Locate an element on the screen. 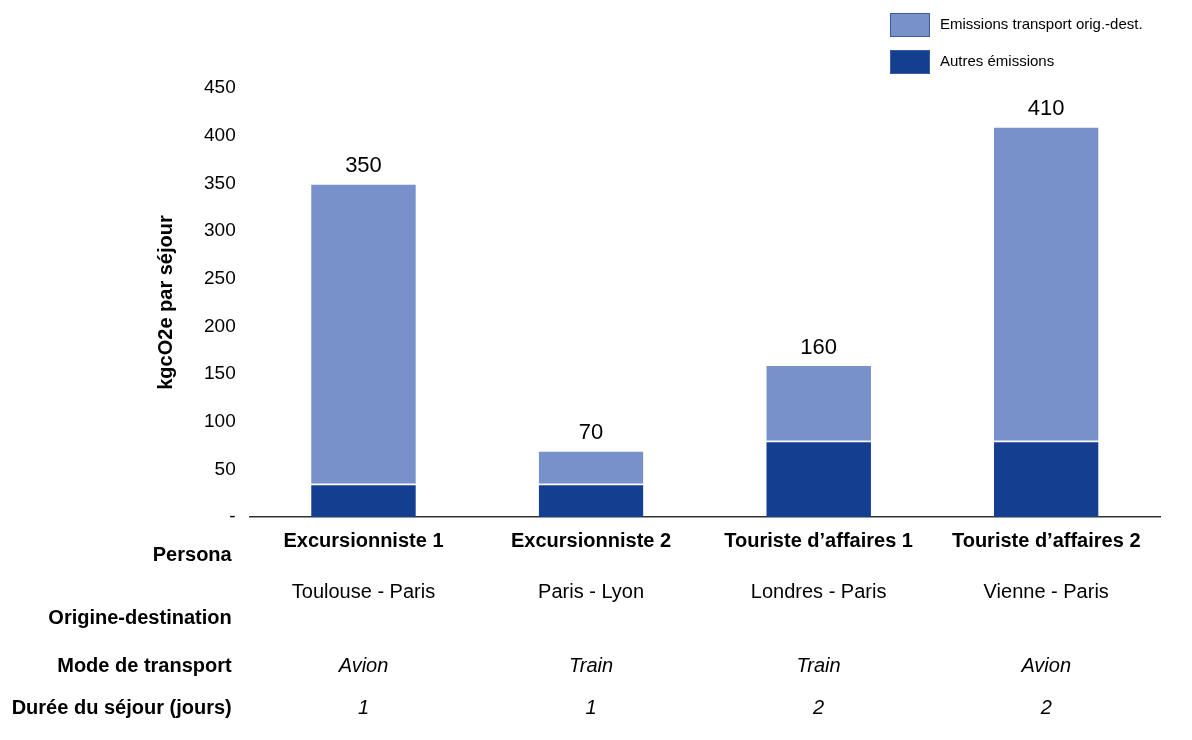 The width and height of the screenshot is (1192, 740). x-tick-label: Touriste d’affaires 2 is located at coordinates (1046, 539).